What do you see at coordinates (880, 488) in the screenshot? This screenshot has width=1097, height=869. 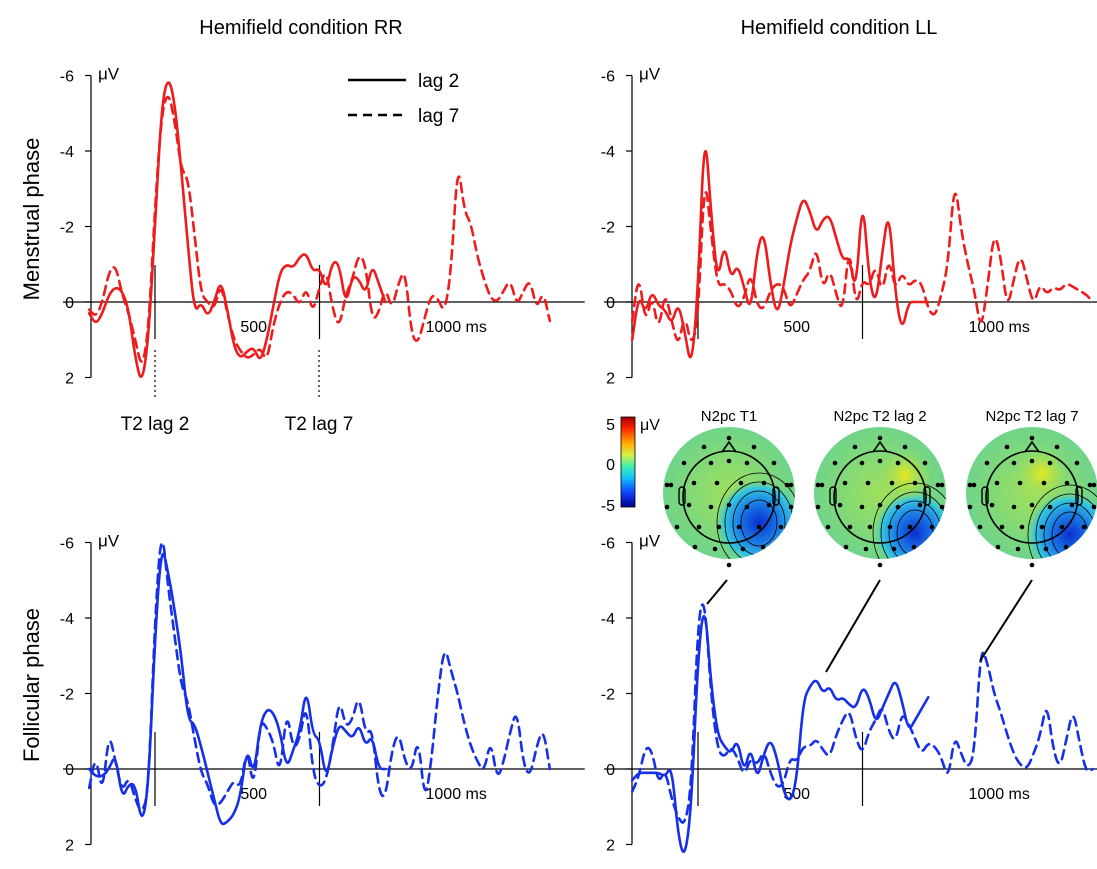 I see `topomap-n2pc-t2-lag2: N2pc T2 lag 2` at bounding box center [880, 488].